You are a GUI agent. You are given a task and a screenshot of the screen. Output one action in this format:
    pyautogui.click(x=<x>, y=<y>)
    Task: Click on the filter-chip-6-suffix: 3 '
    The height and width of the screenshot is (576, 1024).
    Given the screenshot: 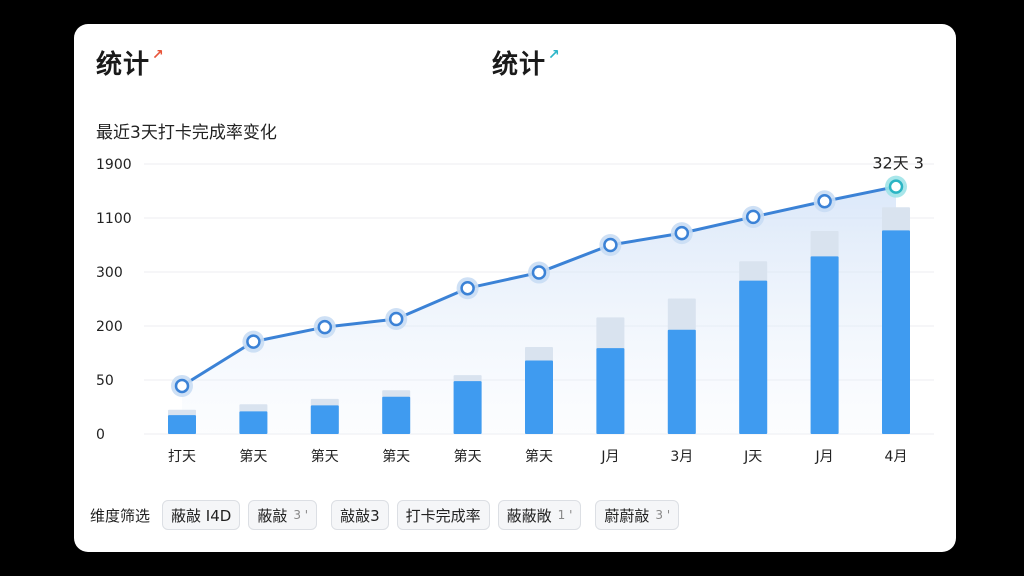 What is the action you would take?
    pyautogui.click(x=663, y=515)
    